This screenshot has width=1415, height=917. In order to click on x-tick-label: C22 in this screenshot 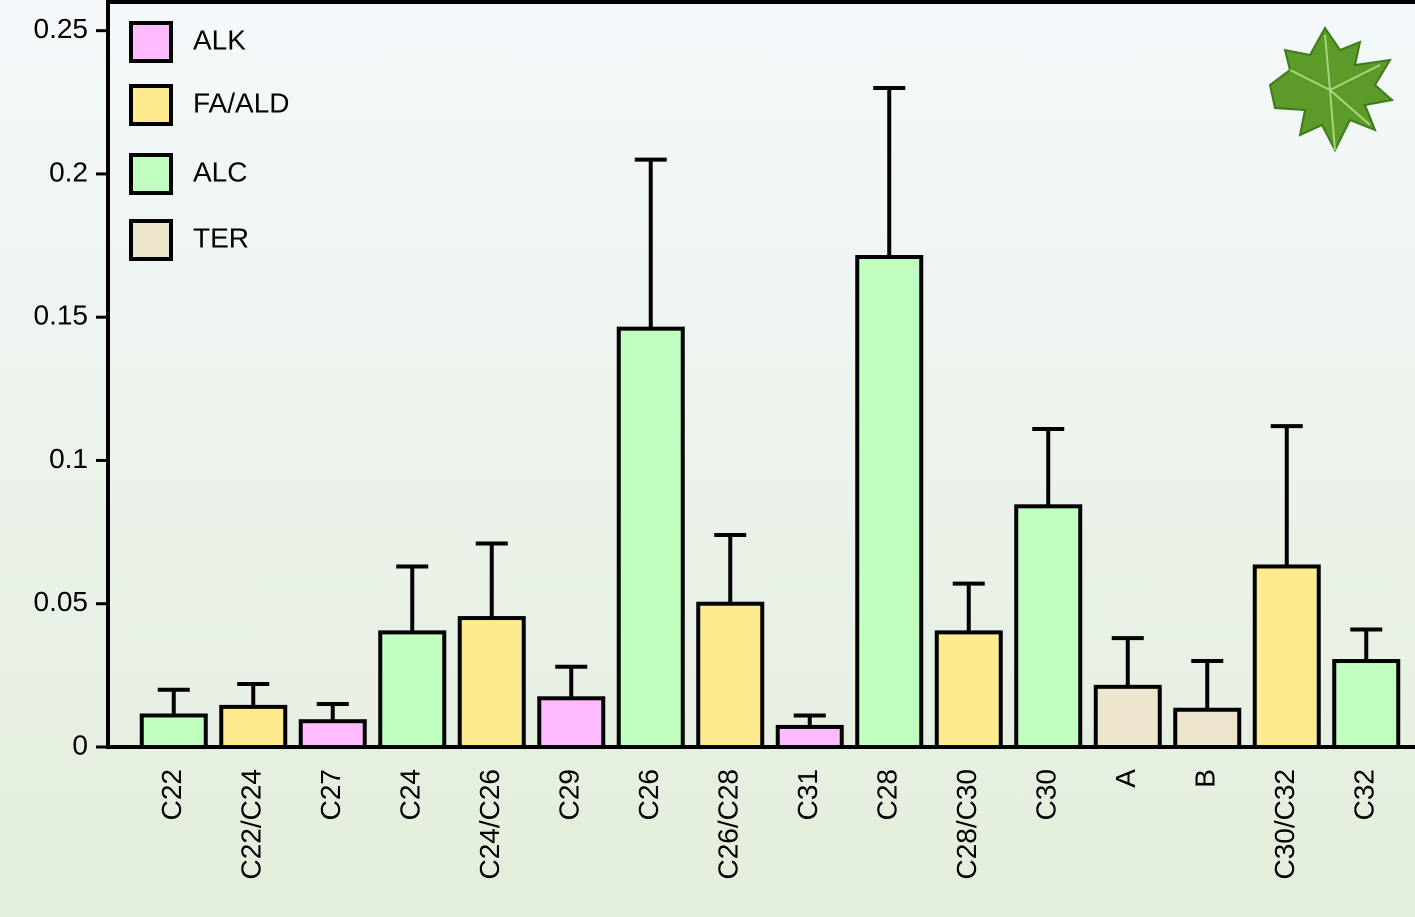, I will do `click(171, 794)`.